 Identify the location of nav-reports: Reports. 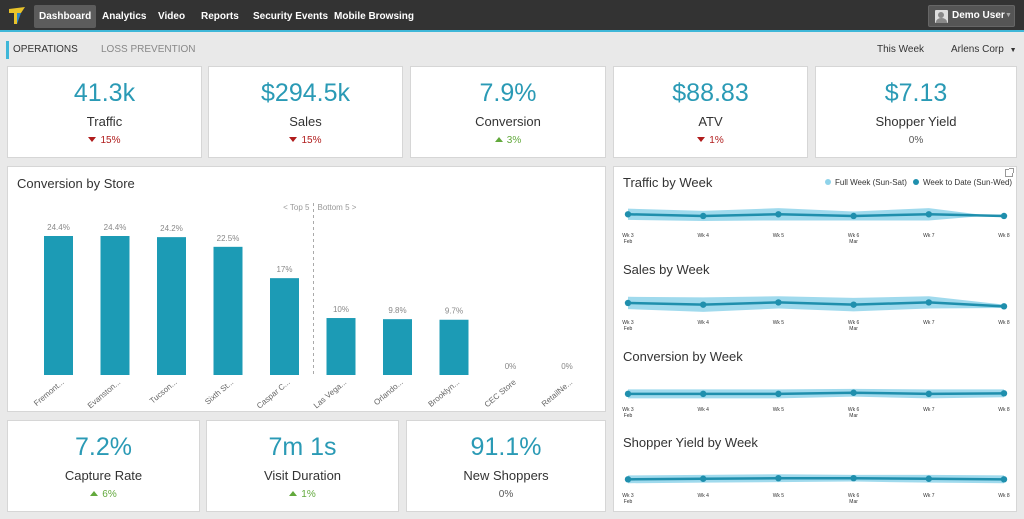
(220, 16).